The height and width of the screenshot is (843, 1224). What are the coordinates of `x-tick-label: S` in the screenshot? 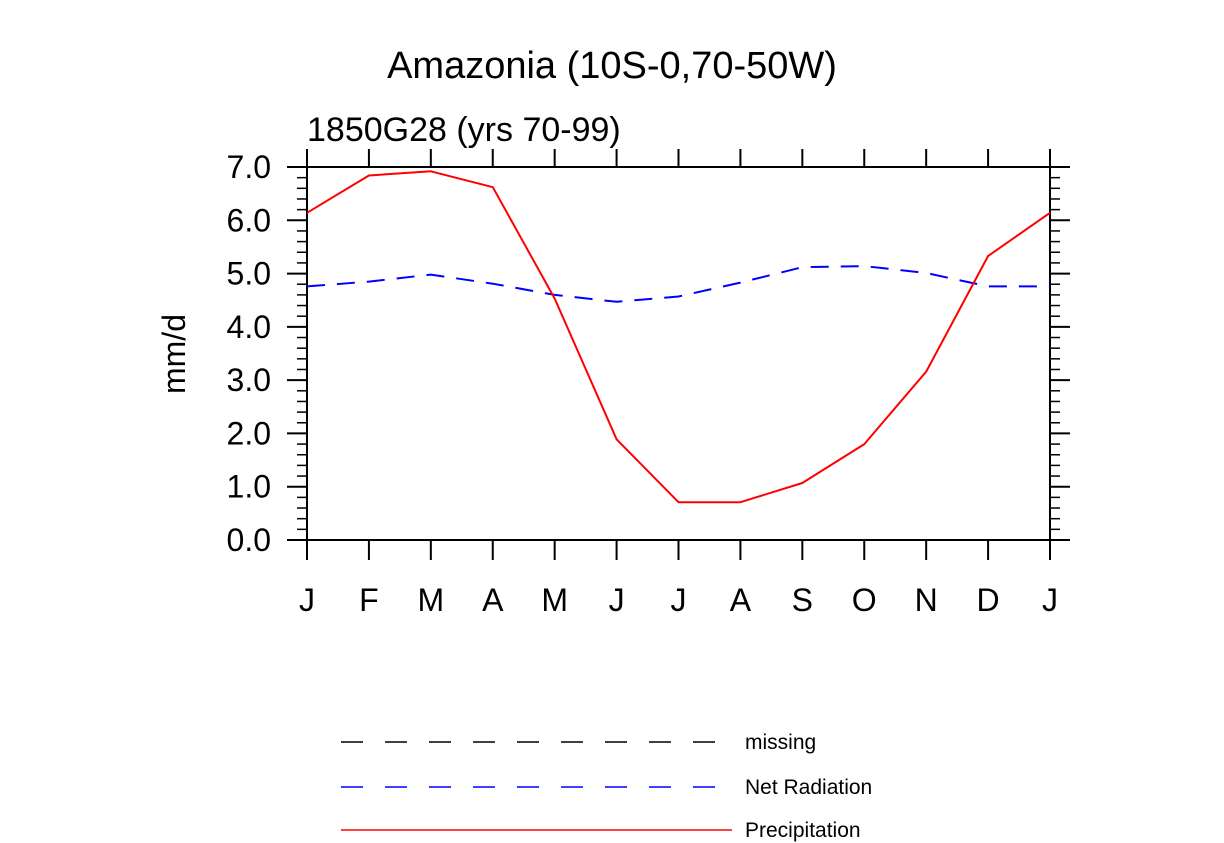 It's located at (802, 600).